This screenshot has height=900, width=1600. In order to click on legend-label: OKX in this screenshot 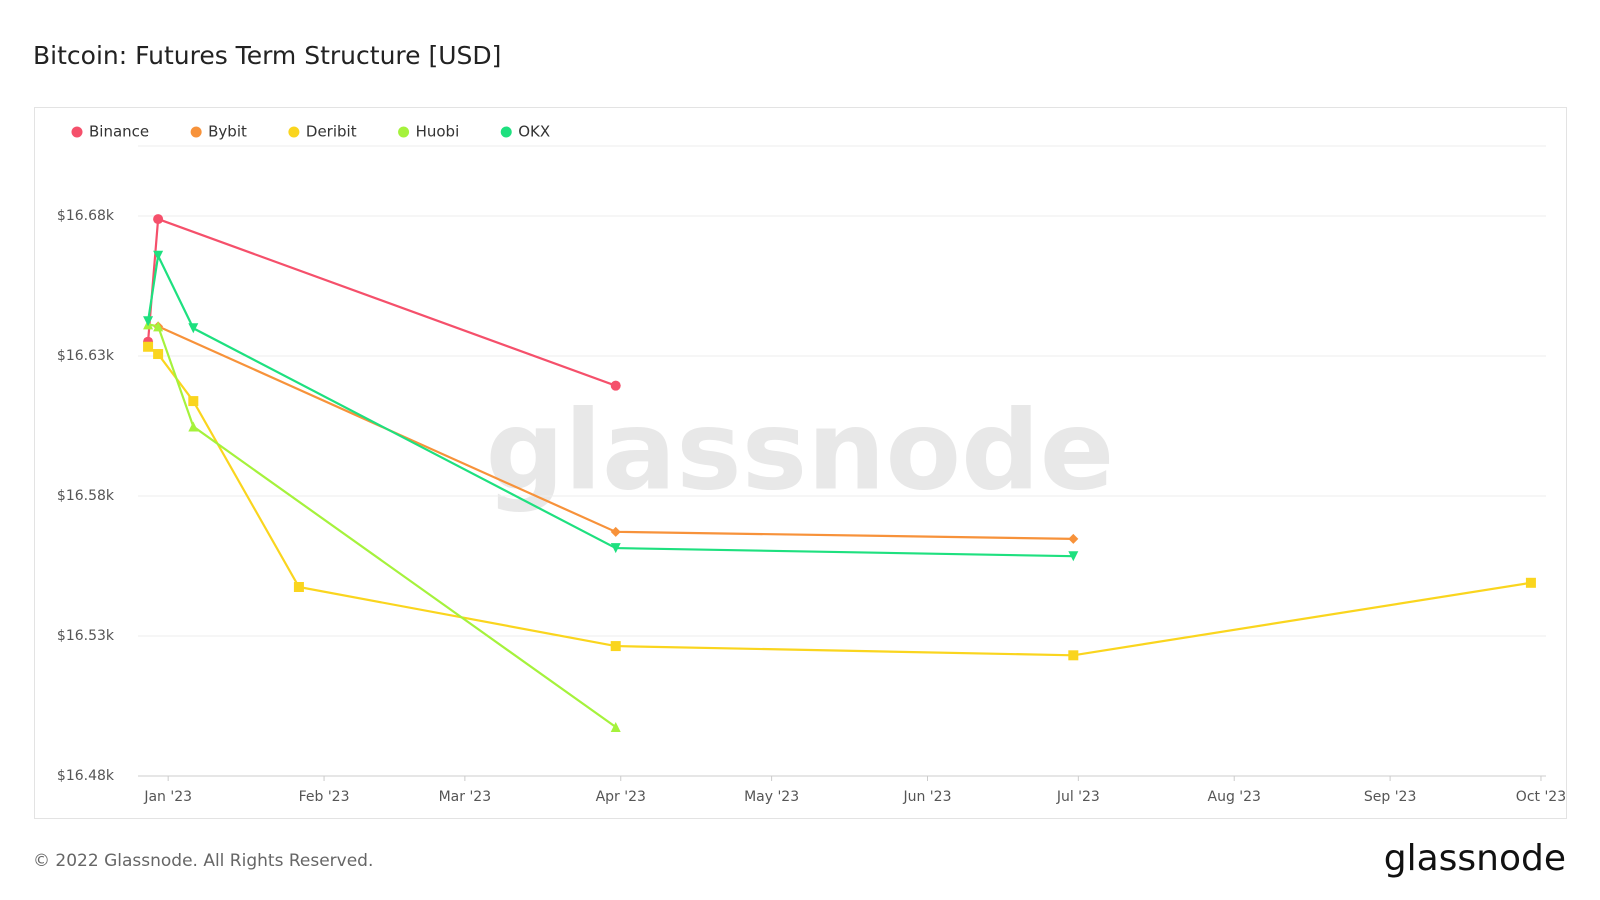, I will do `click(534, 132)`.